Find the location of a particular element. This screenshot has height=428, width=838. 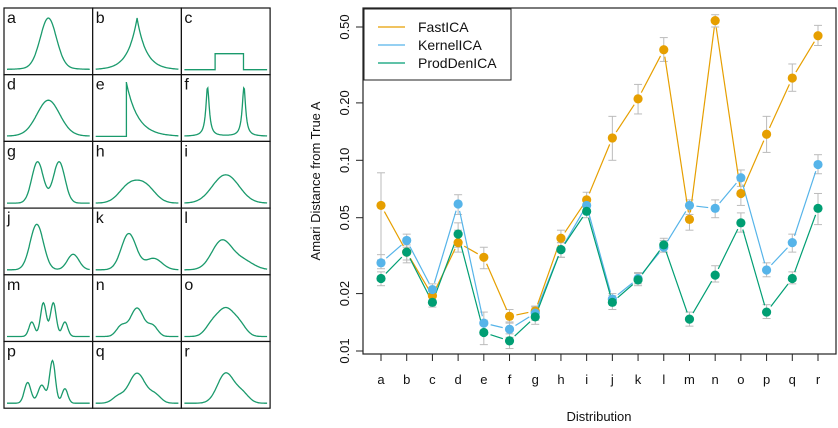

panel-label: g is located at coordinates (11, 151).